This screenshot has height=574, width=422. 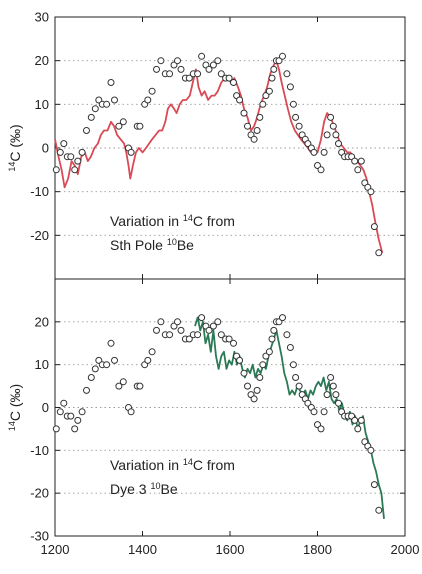 I want to click on x-tick-label: 1400, so click(x=142, y=549).